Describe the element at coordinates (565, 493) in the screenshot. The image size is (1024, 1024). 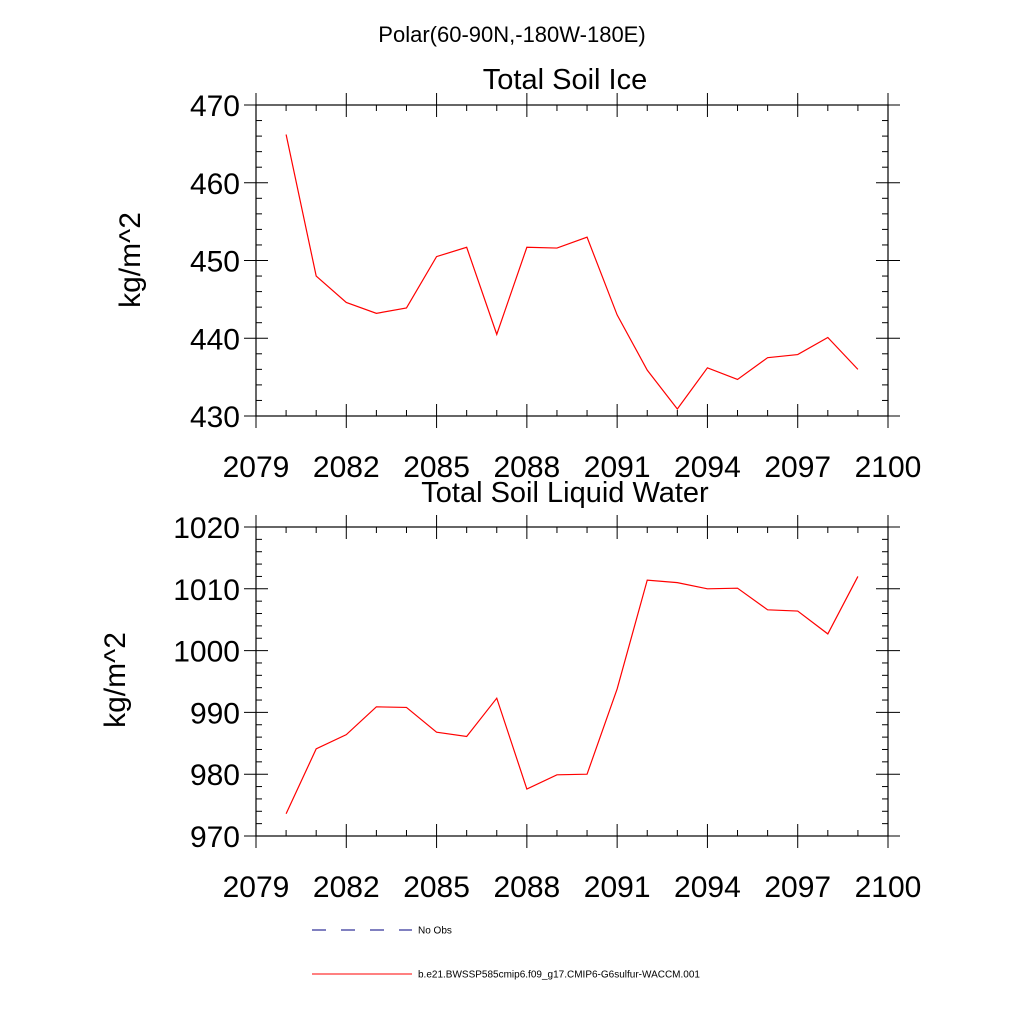
I see `panel-title: Total Soil Liquid Water` at that location.